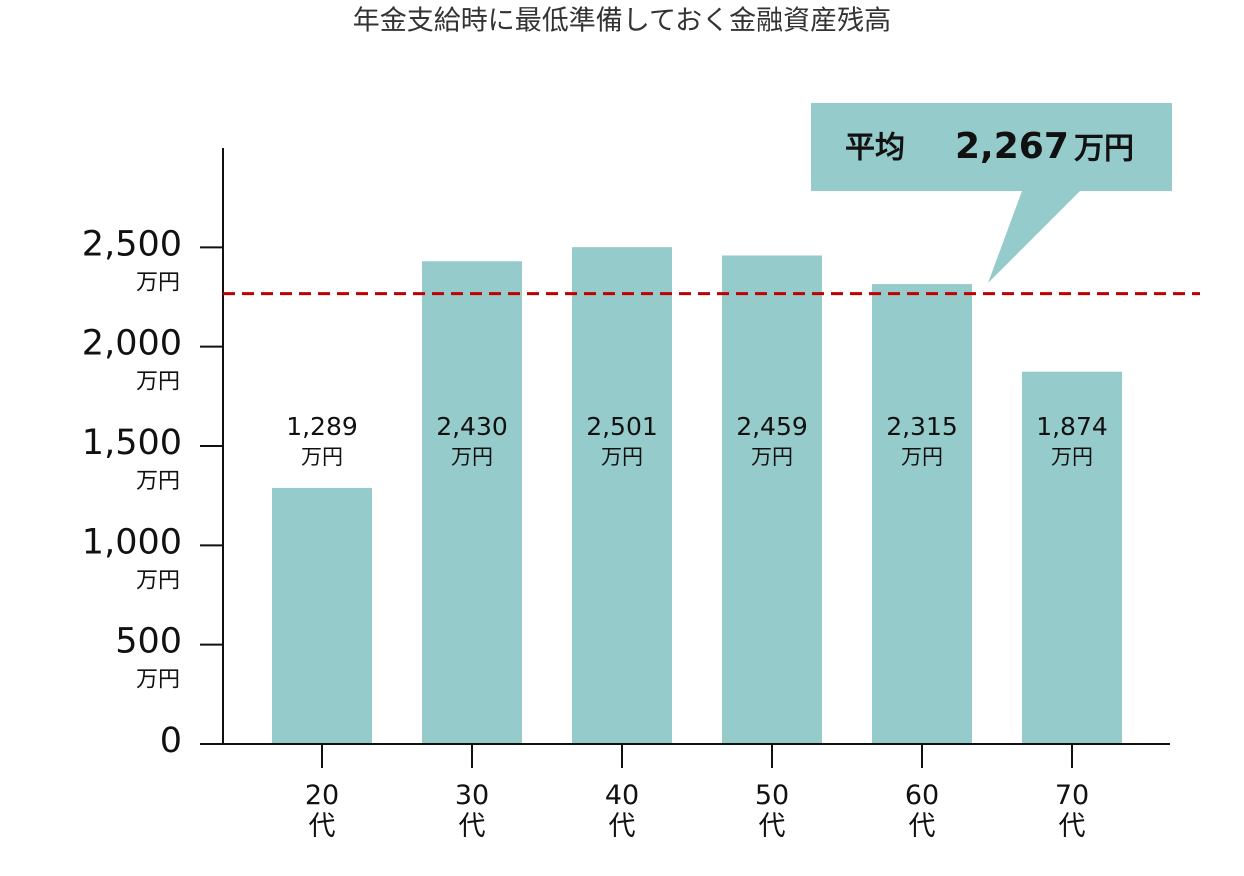 The width and height of the screenshot is (1244, 876). What do you see at coordinates (132, 542) in the screenshot?
I see `y-tick-label: 1,000` at bounding box center [132, 542].